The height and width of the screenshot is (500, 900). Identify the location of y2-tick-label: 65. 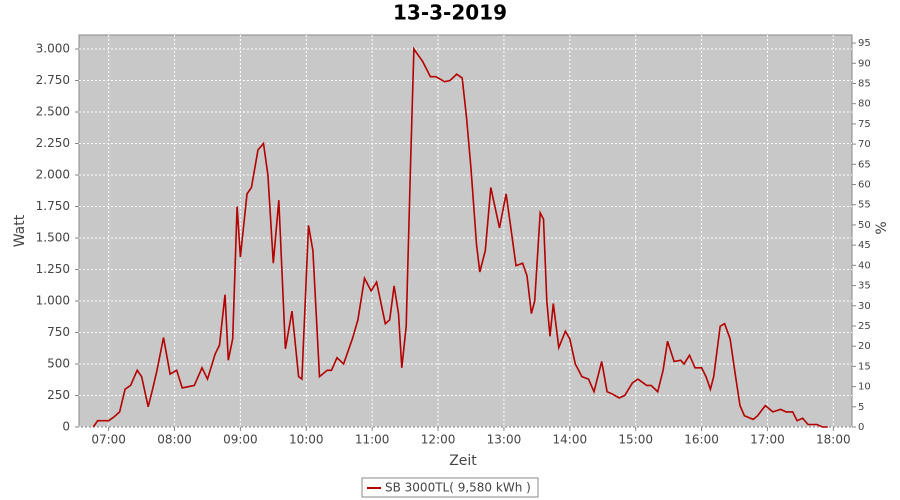
(864, 164).